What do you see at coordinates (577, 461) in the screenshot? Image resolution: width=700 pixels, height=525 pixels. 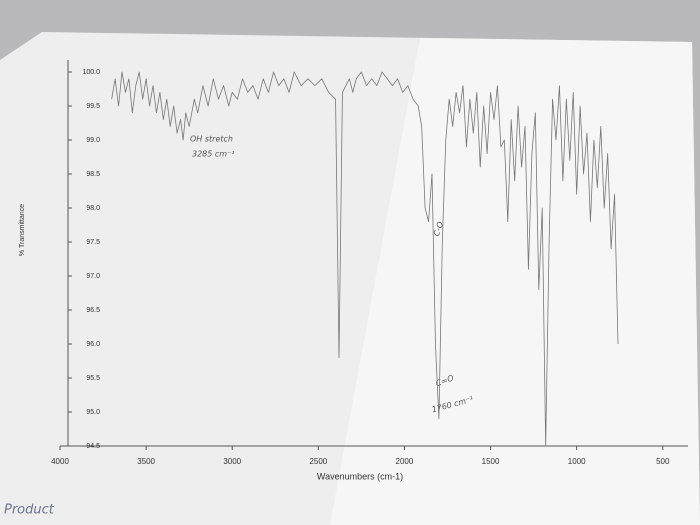 I see `x-tick-label: 1000` at bounding box center [577, 461].